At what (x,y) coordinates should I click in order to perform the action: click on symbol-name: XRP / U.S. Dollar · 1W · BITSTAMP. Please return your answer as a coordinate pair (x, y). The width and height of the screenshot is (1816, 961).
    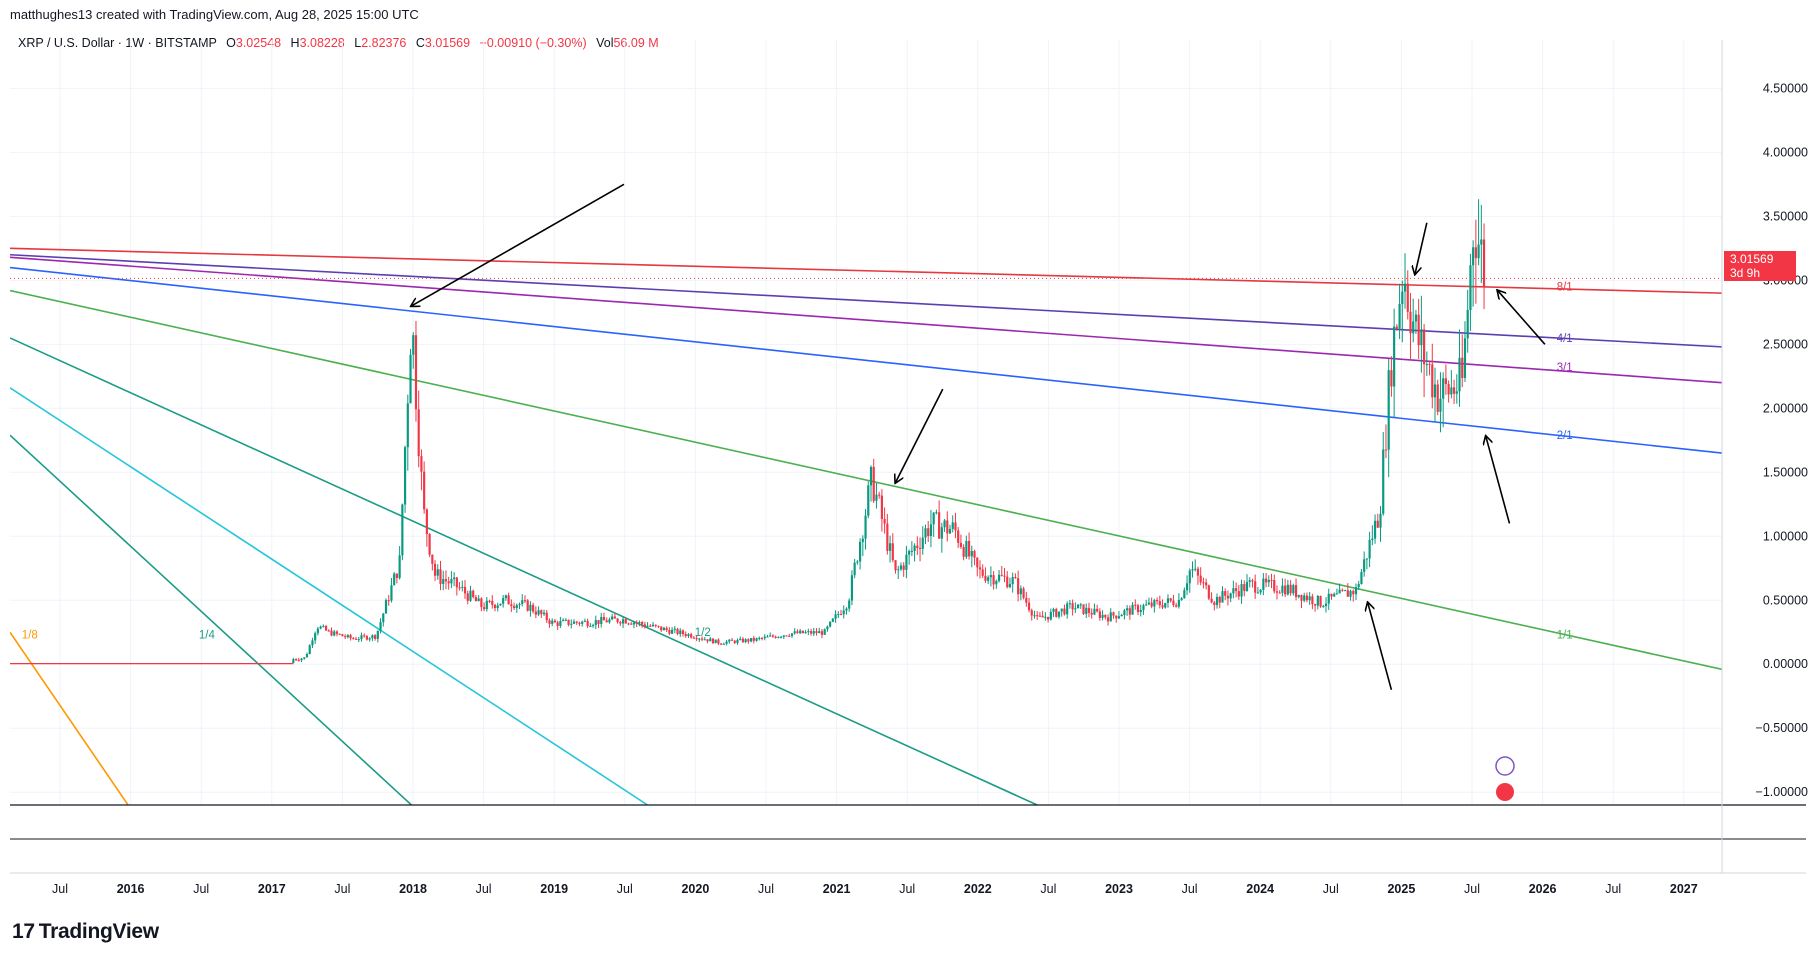
    Looking at the image, I should click on (117, 43).